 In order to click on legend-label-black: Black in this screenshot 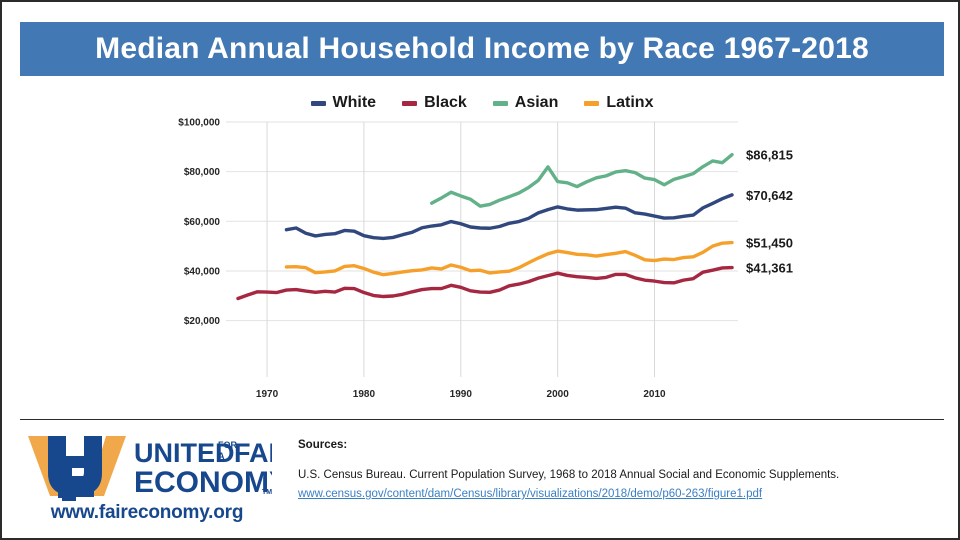, I will do `click(445, 102)`.